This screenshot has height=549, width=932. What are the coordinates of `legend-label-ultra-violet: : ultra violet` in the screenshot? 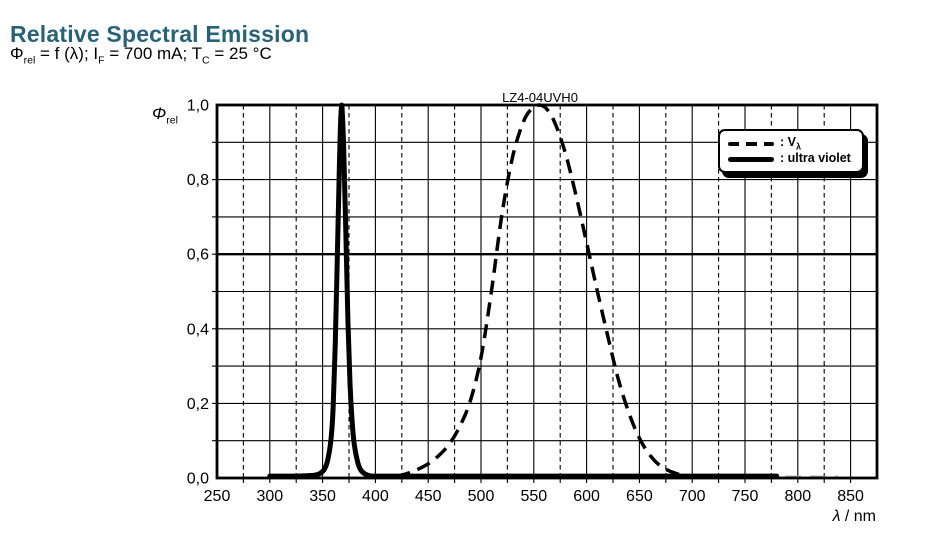 It's located at (815, 157).